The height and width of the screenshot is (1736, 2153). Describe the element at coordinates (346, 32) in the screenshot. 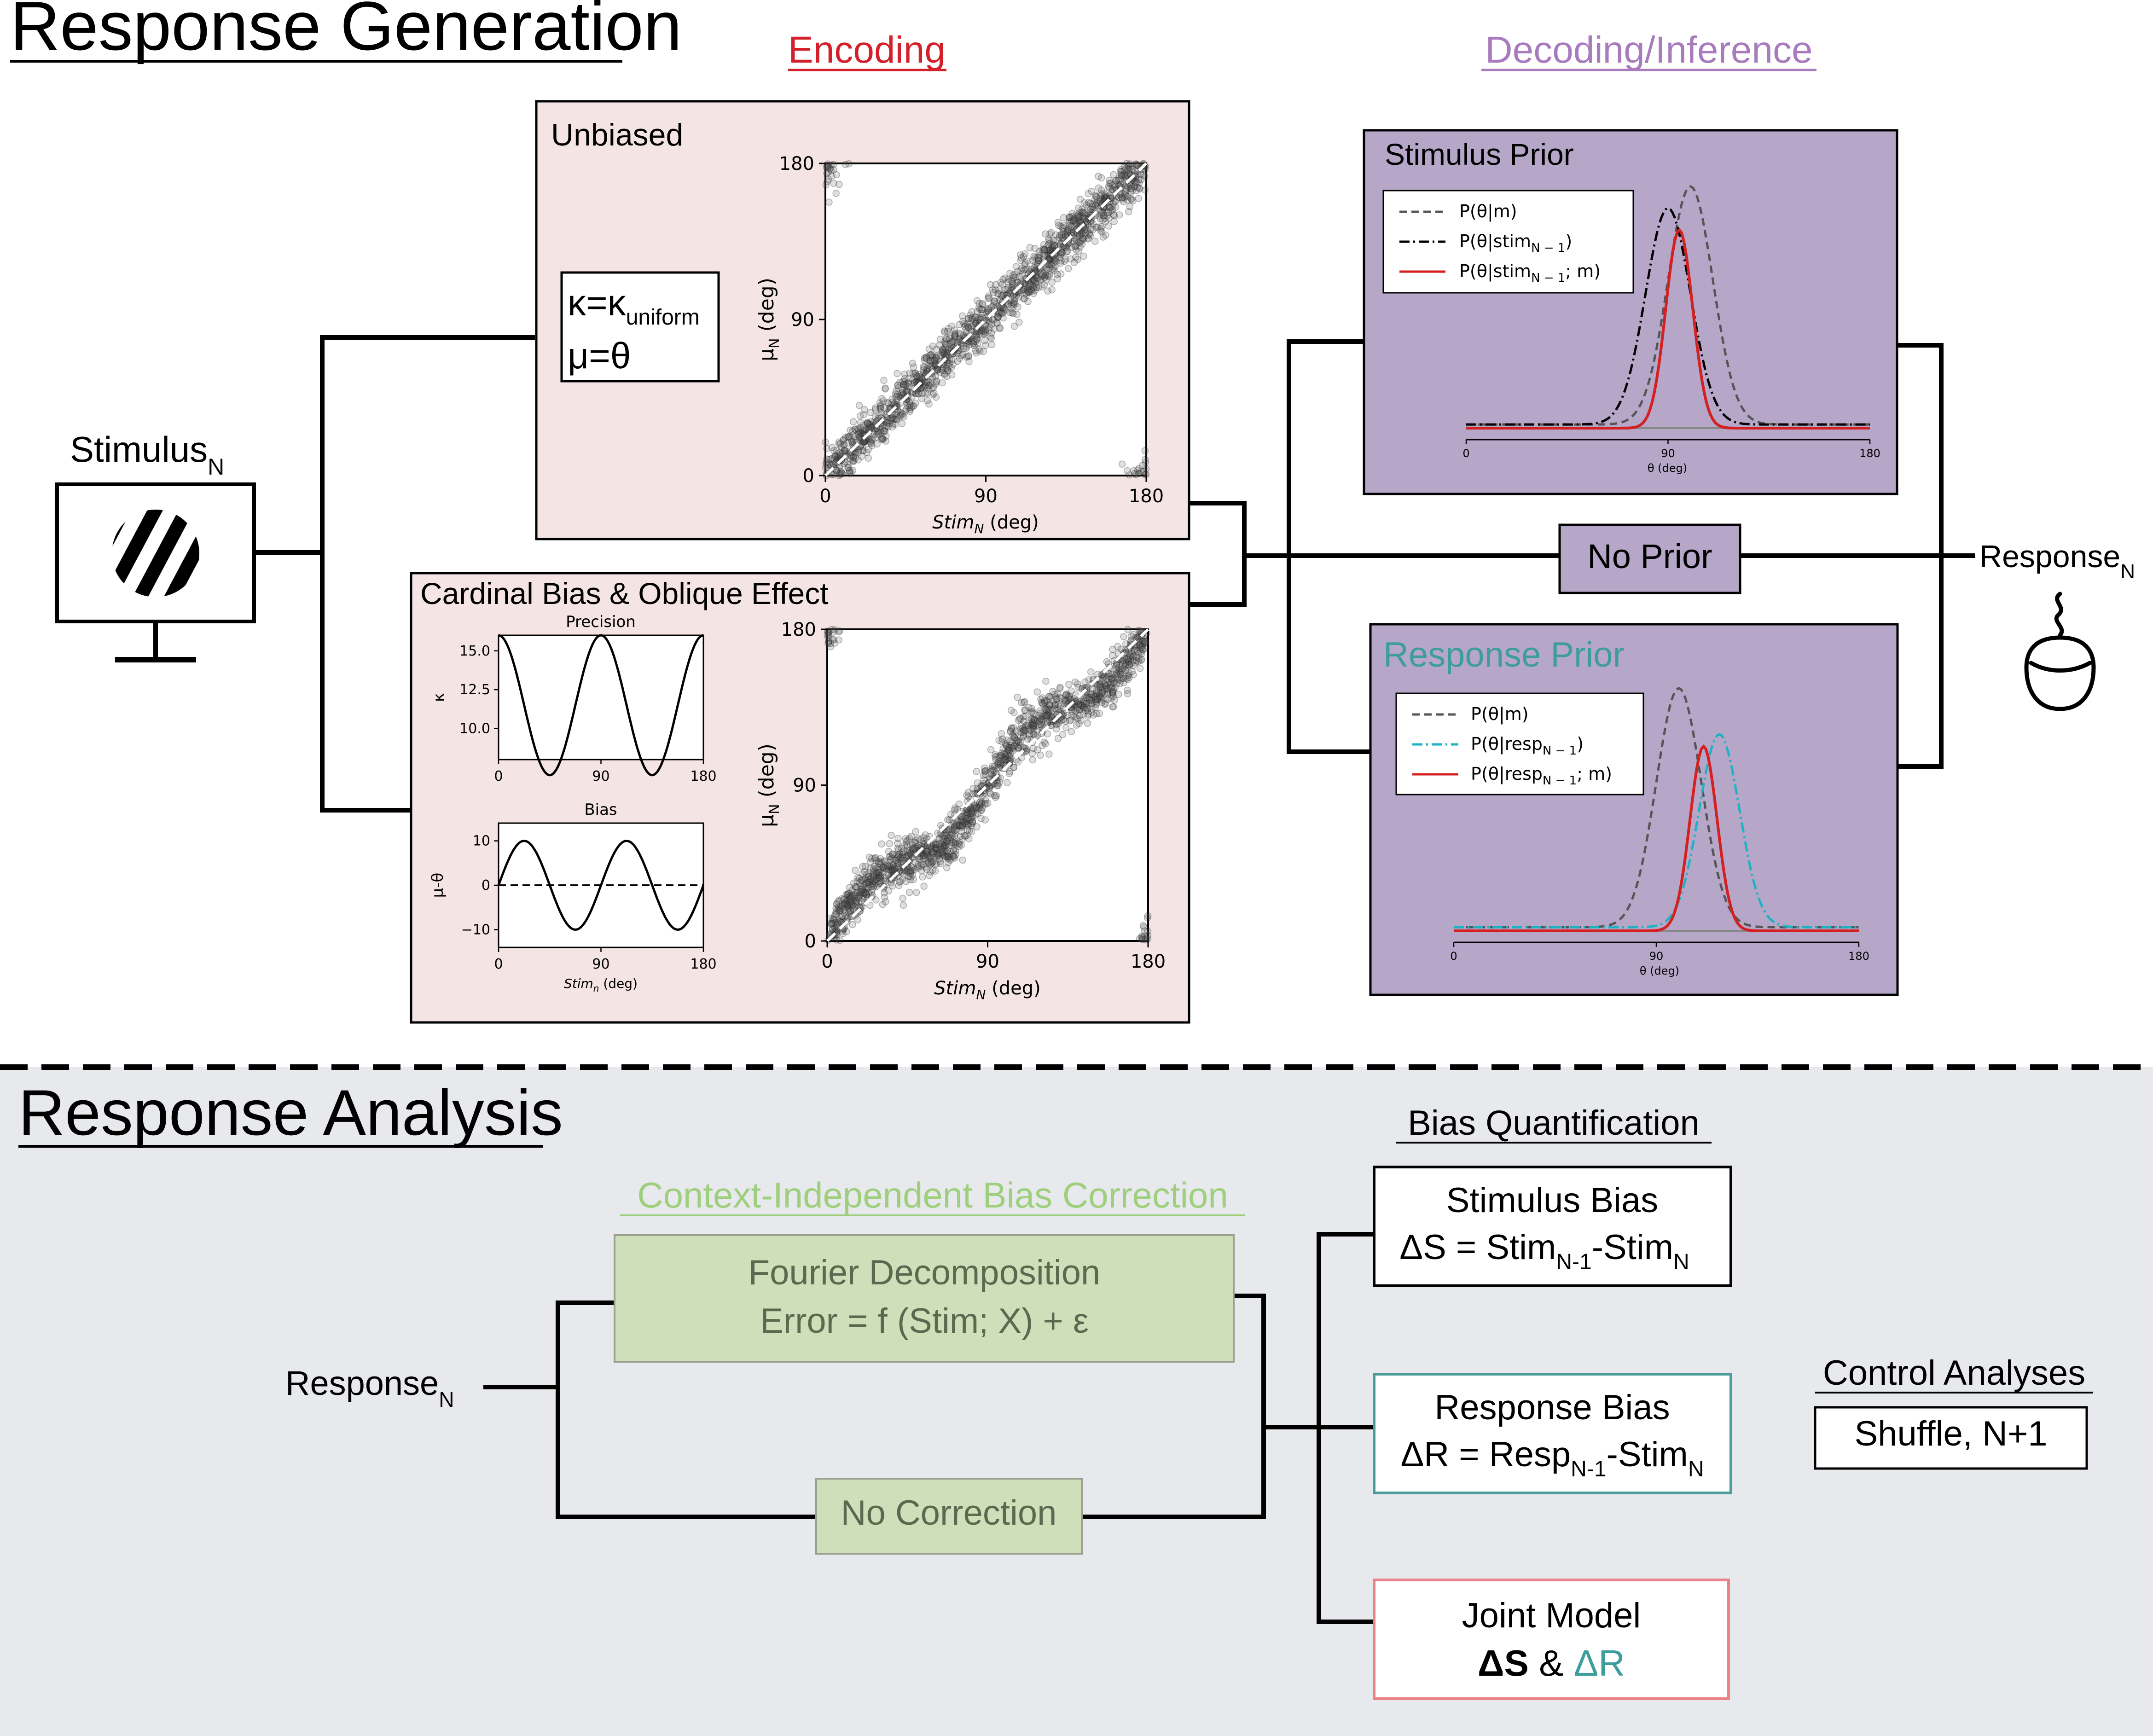

I see `generation-title: Response Generation` at that location.